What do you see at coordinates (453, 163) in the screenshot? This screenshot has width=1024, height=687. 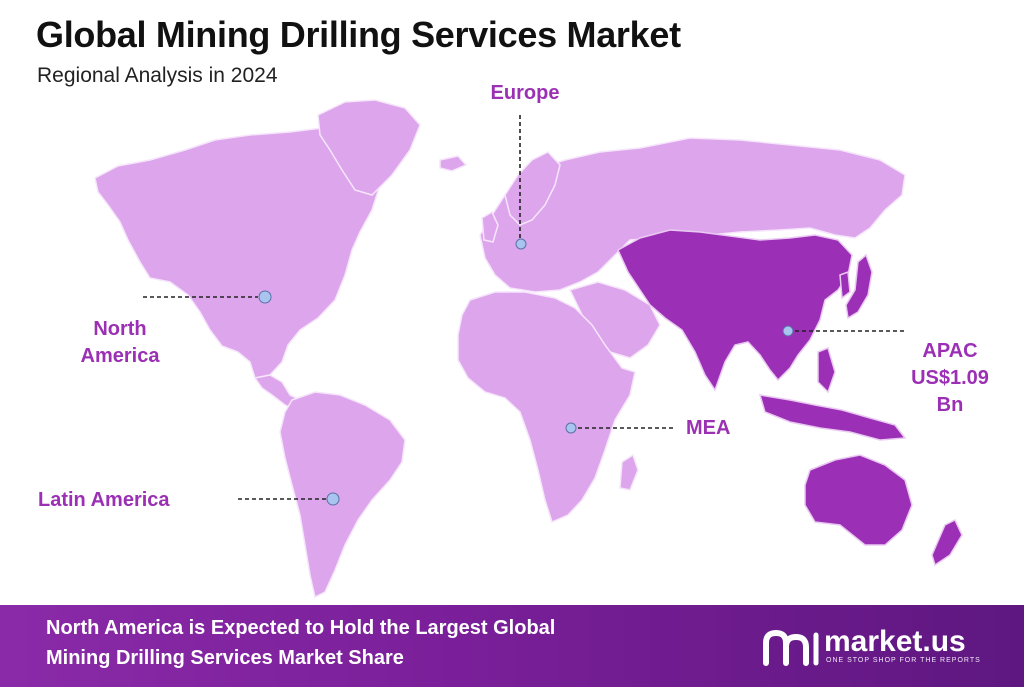 I see `iceland-landmass` at bounding box center [453, 163].